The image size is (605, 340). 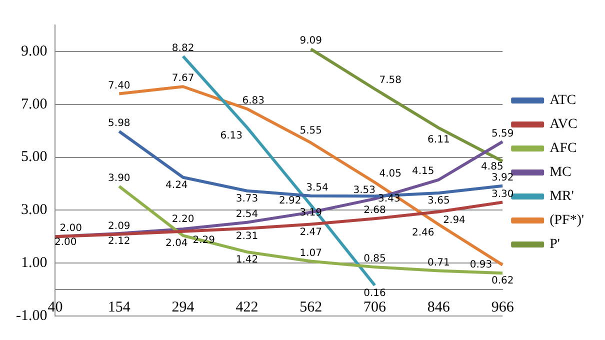 What do you see at coordinates (567, 220) in the screenshot?
I see `legend-label: (PF*)'` at bounding box center [567, 220].